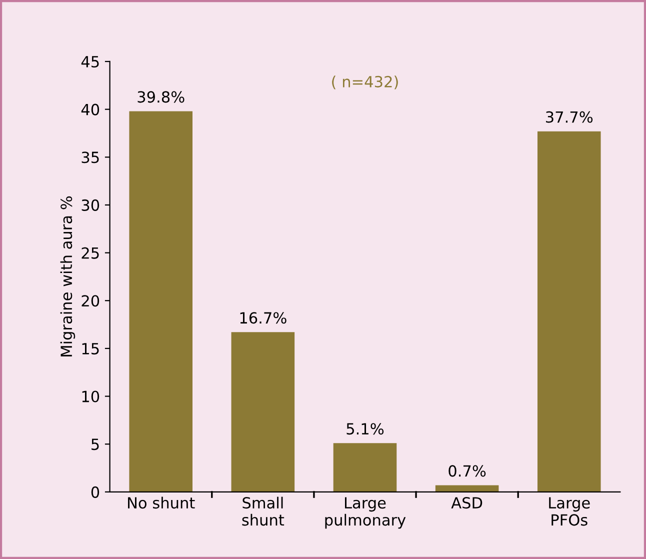 This screenshot has width=646, height=559. I want to click on y-tick-label: 10, so click(91, 396).